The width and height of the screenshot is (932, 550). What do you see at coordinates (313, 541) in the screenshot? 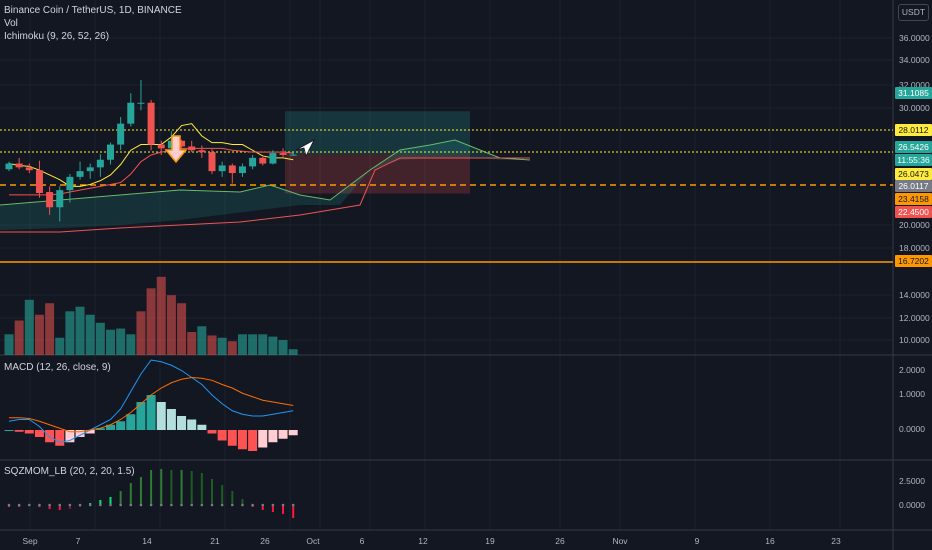
I see `time-axis-tick: Oct` at bounding box center [313, 541].